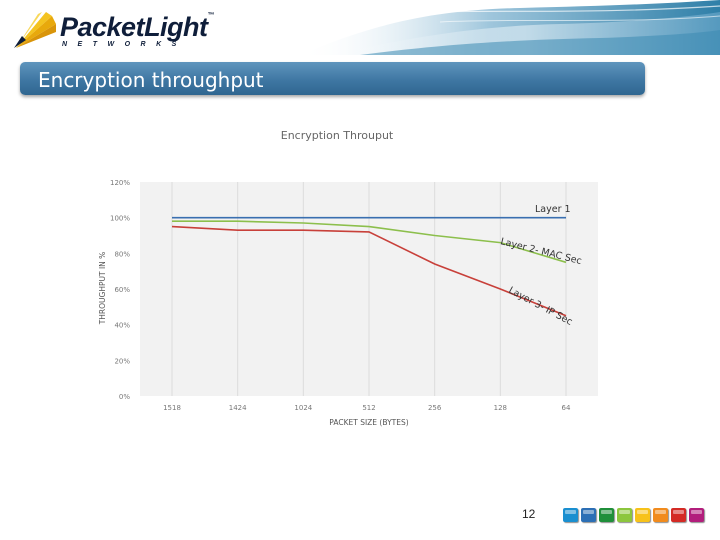 The image size is (720, 540). What do you see at coordinates (566, 408) in the screenshot?
I see `x-tick-label: 64` at bounding box center [566, 408].